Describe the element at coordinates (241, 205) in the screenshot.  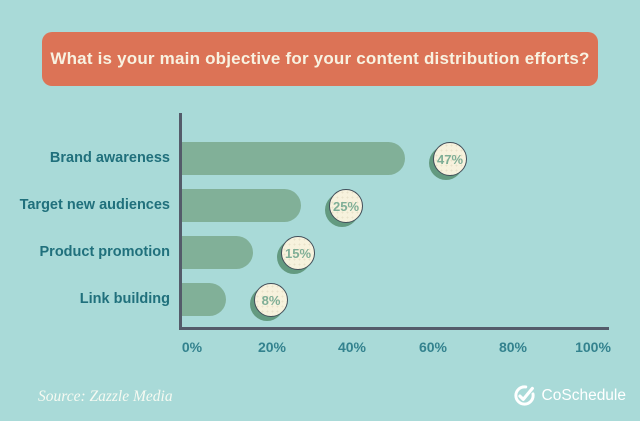
I see `bar-target-new-audiences` at that location.